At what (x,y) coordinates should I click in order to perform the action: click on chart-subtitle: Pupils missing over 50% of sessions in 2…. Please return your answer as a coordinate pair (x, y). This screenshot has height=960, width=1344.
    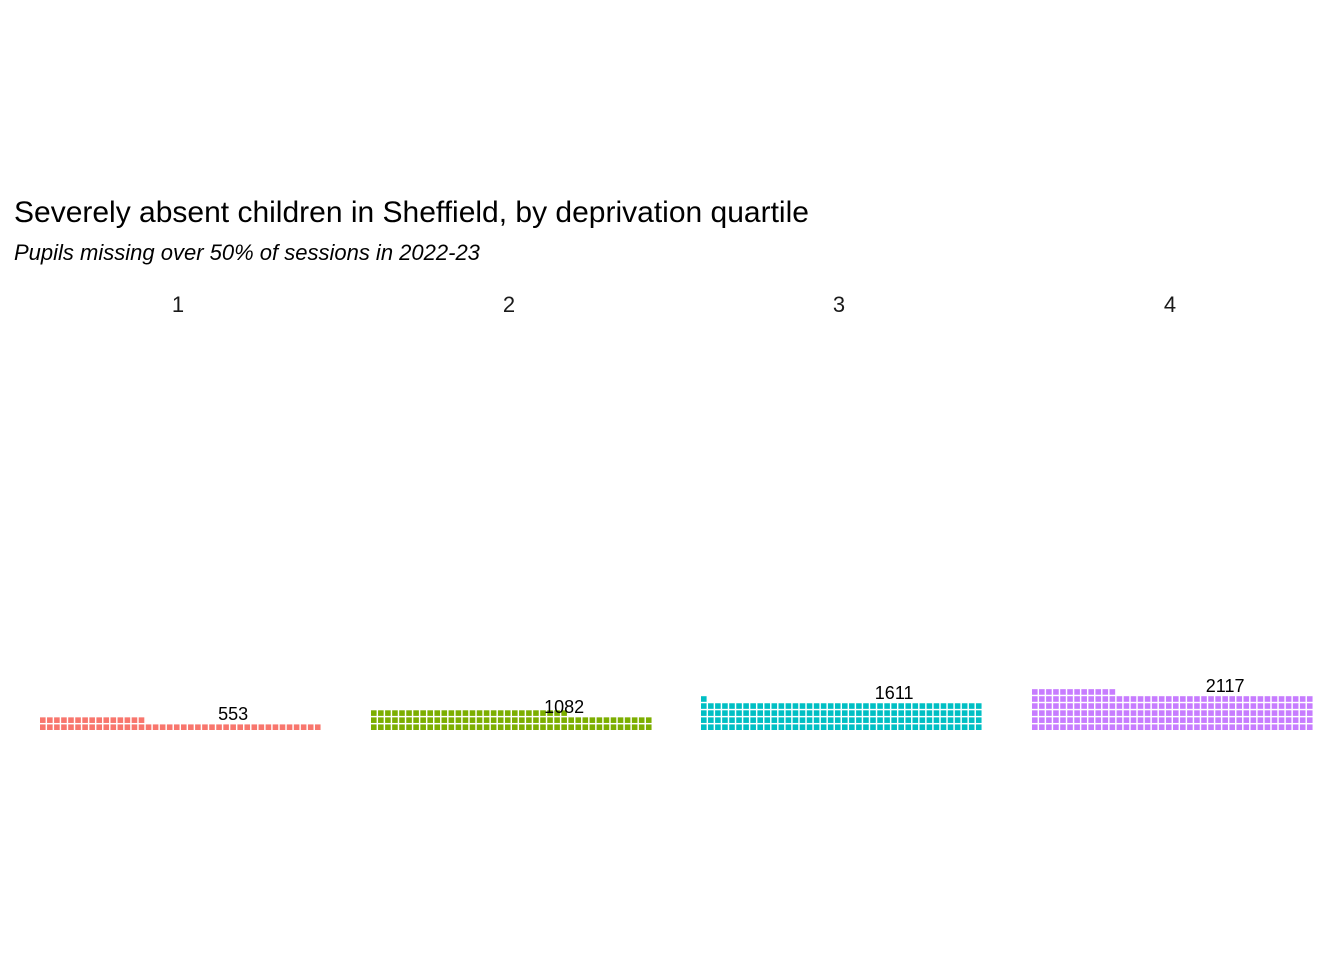
    Looking at the image, I should click on (247, 252).